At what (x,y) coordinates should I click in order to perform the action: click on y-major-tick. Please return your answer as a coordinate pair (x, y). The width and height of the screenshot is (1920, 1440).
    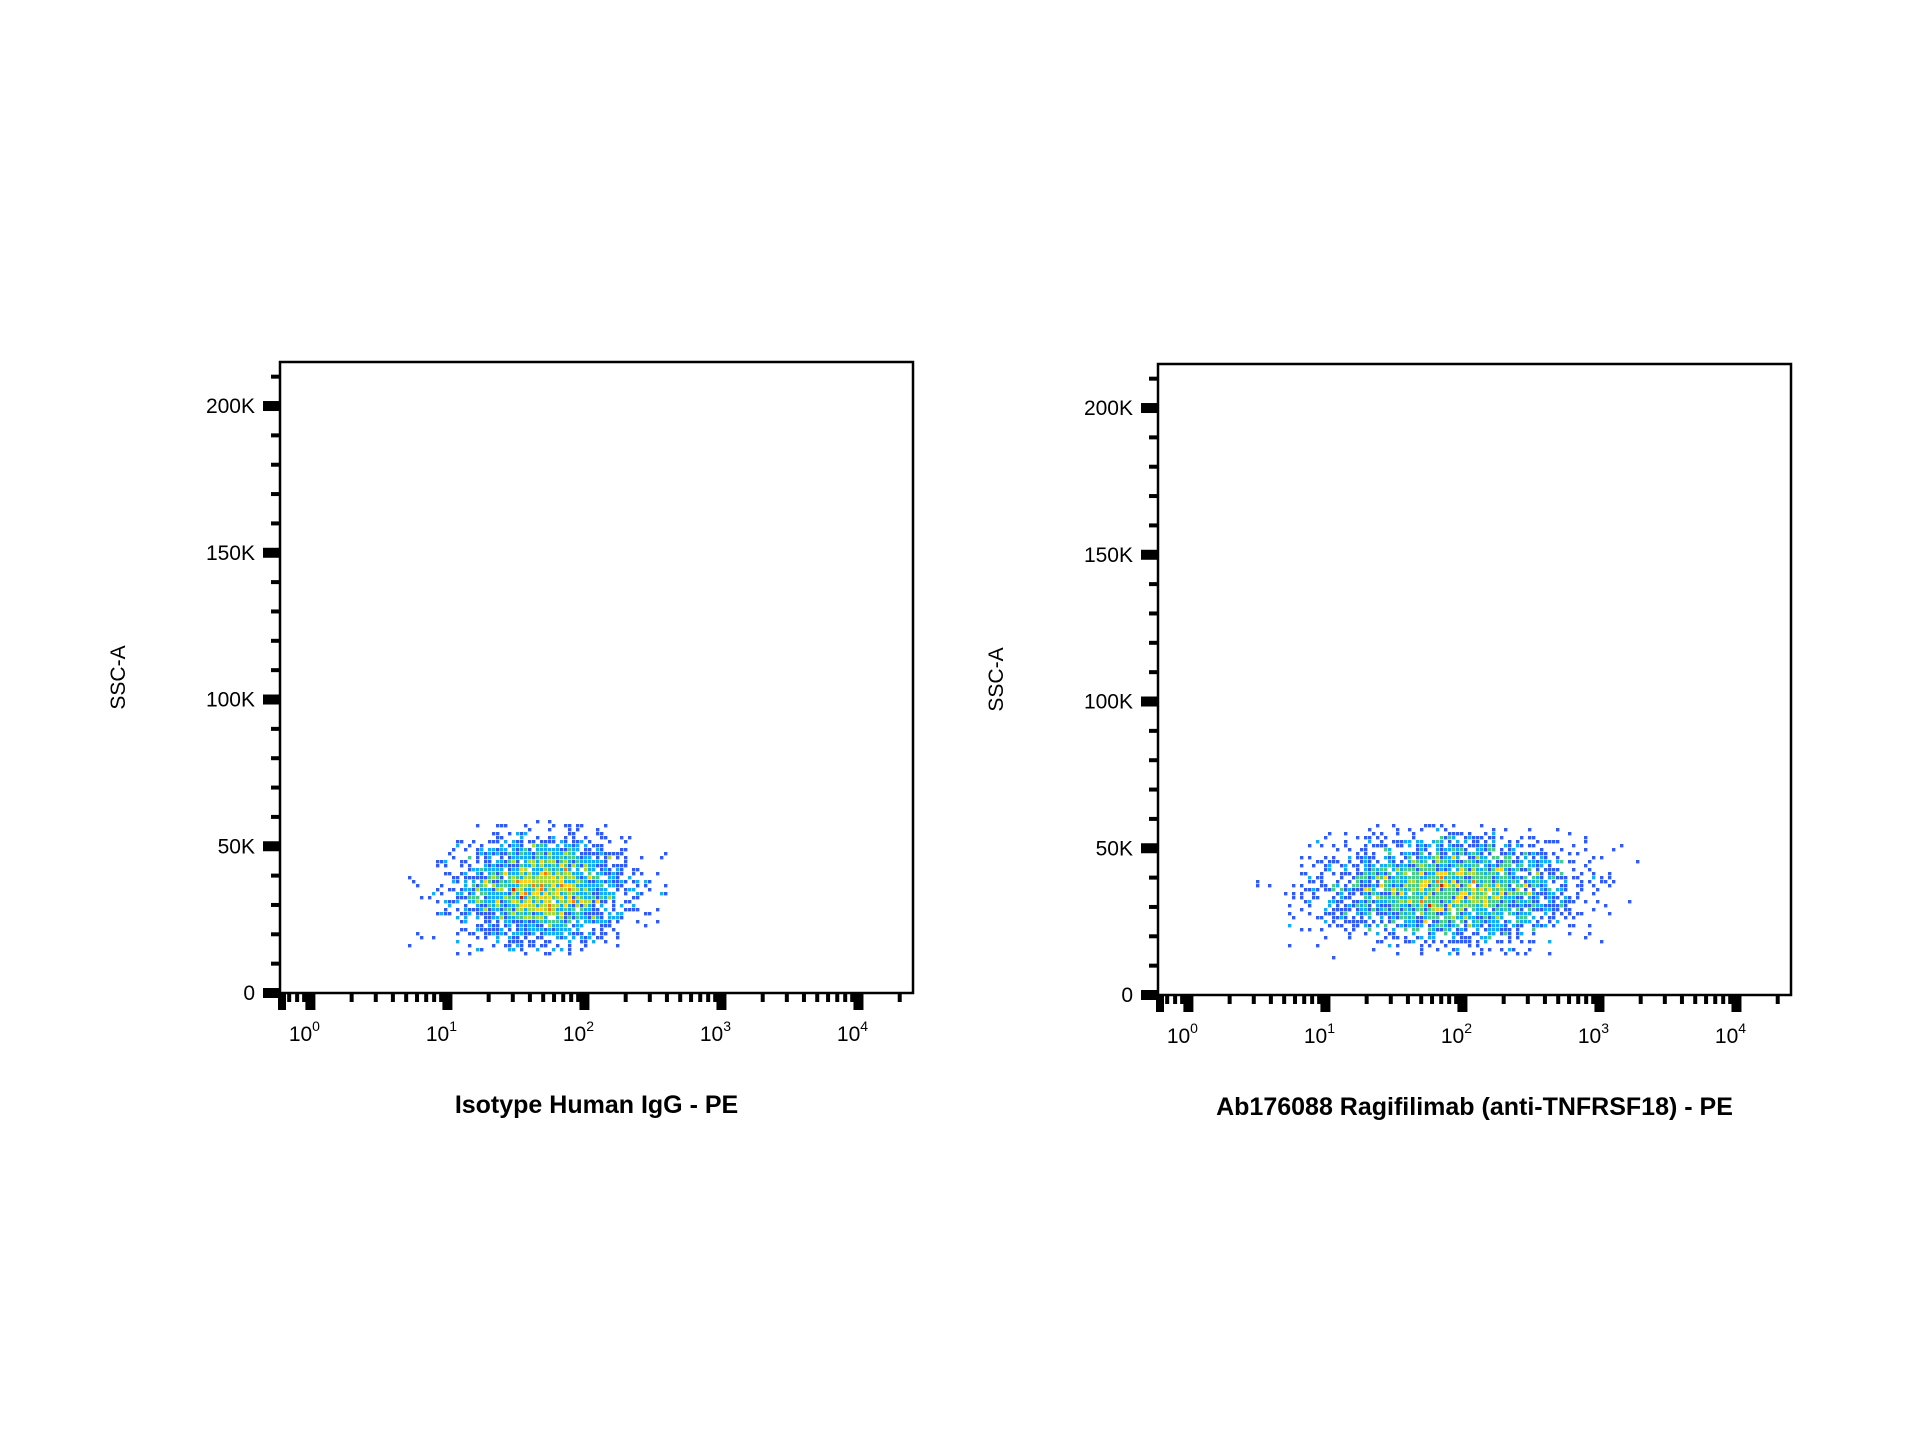
    Looking at the image, I should click on (271, 846).